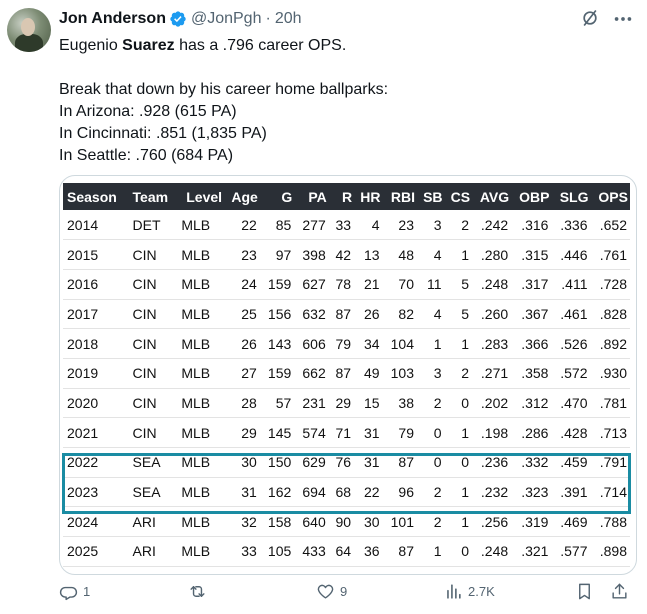 This screenshot has width=647, height=614. Describe the element at coordinates (87, 591) in the screenshot. I see `reply-count: 1` at that location.